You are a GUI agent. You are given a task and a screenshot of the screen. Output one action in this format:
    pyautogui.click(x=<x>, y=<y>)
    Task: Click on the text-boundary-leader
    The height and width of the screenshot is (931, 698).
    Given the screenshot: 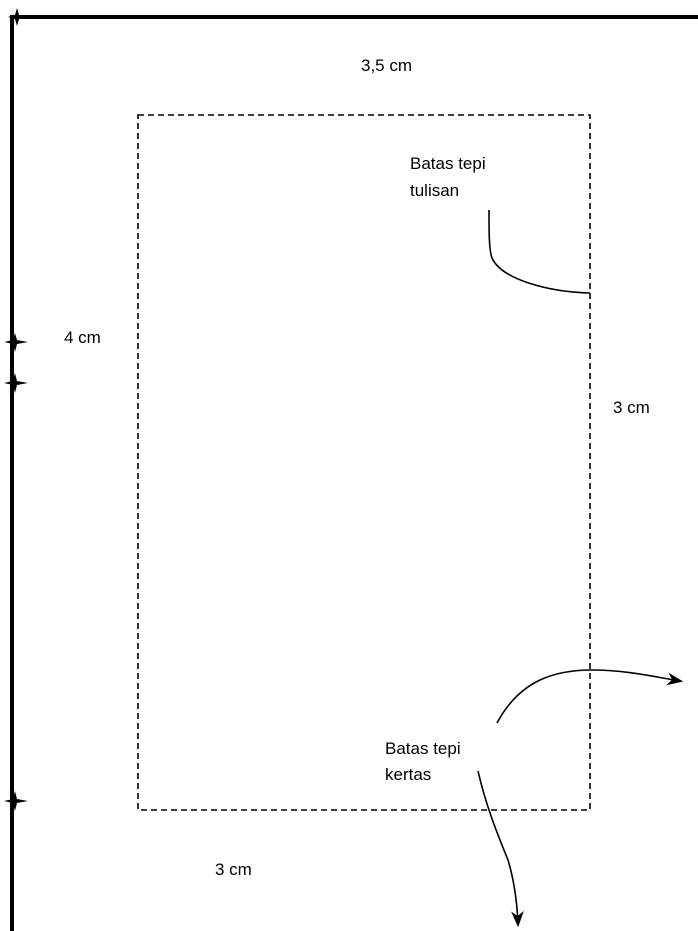 What is the action you would take?
    pyautogui.click(x=539, y=251)
    